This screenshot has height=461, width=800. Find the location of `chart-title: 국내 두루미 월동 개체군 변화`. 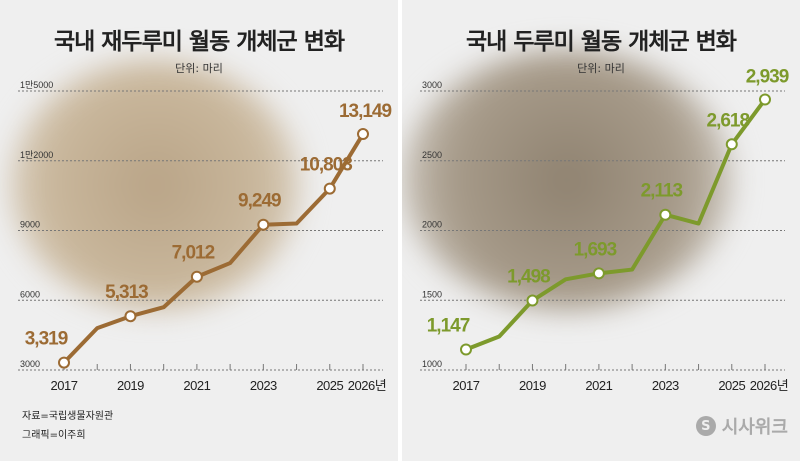

chart-title: 국내 두루미 월동 개체군 변화 is located at coordinates (601, 42).